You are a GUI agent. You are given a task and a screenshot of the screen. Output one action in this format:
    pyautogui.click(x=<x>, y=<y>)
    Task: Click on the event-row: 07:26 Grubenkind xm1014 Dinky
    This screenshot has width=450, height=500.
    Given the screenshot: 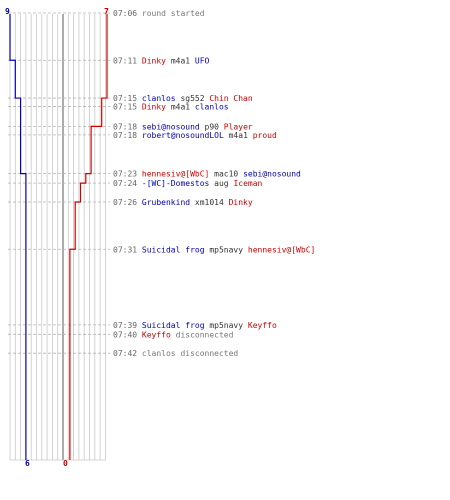 What is the action you would take?
    pyautogui.click(x=183, y=202)
    